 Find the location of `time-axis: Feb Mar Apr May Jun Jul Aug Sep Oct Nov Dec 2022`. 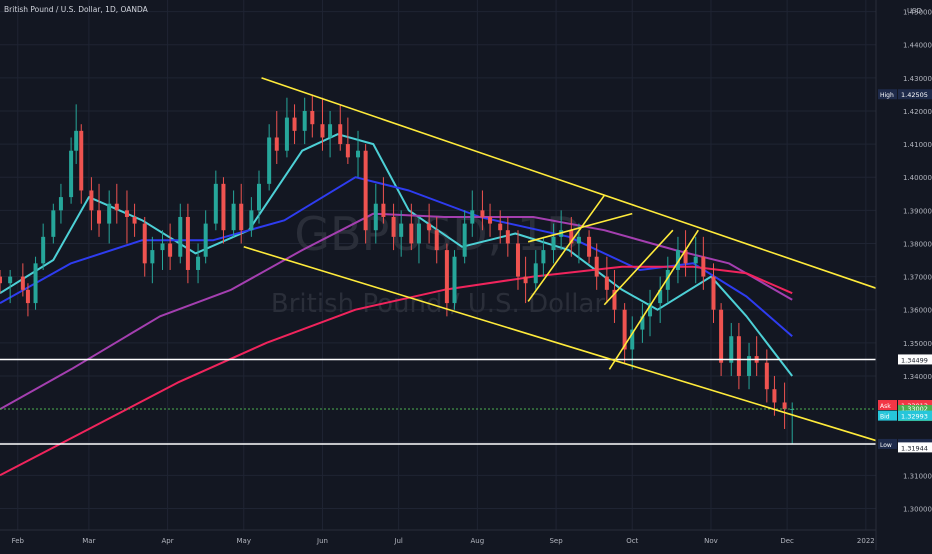

time-axis: Feb Mar Apr May Jun Jul Aug Sep Oct Nov Dec 2022 is located at coordinates (443, 541).